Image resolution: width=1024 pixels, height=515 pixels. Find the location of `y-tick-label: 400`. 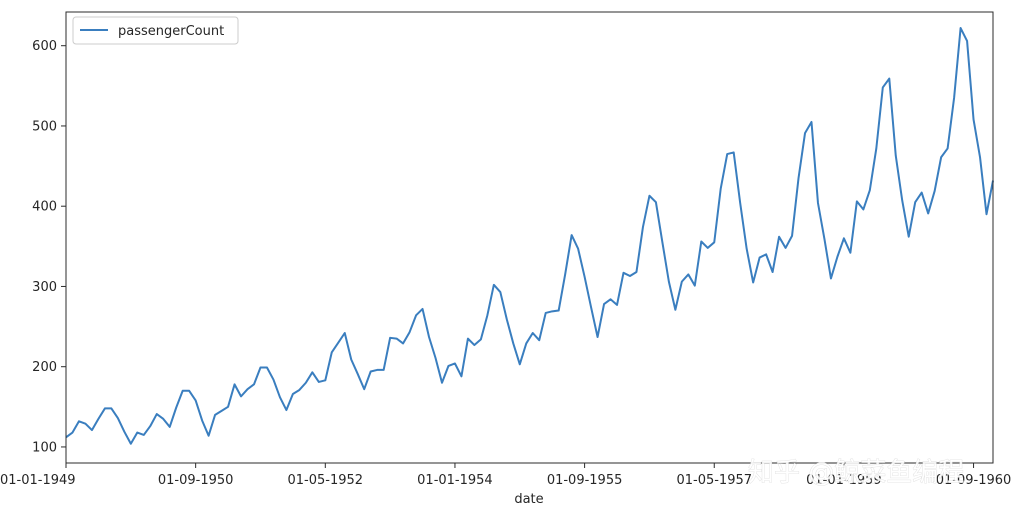

y-tick-label: 400 is located at coordinates (44, 207).